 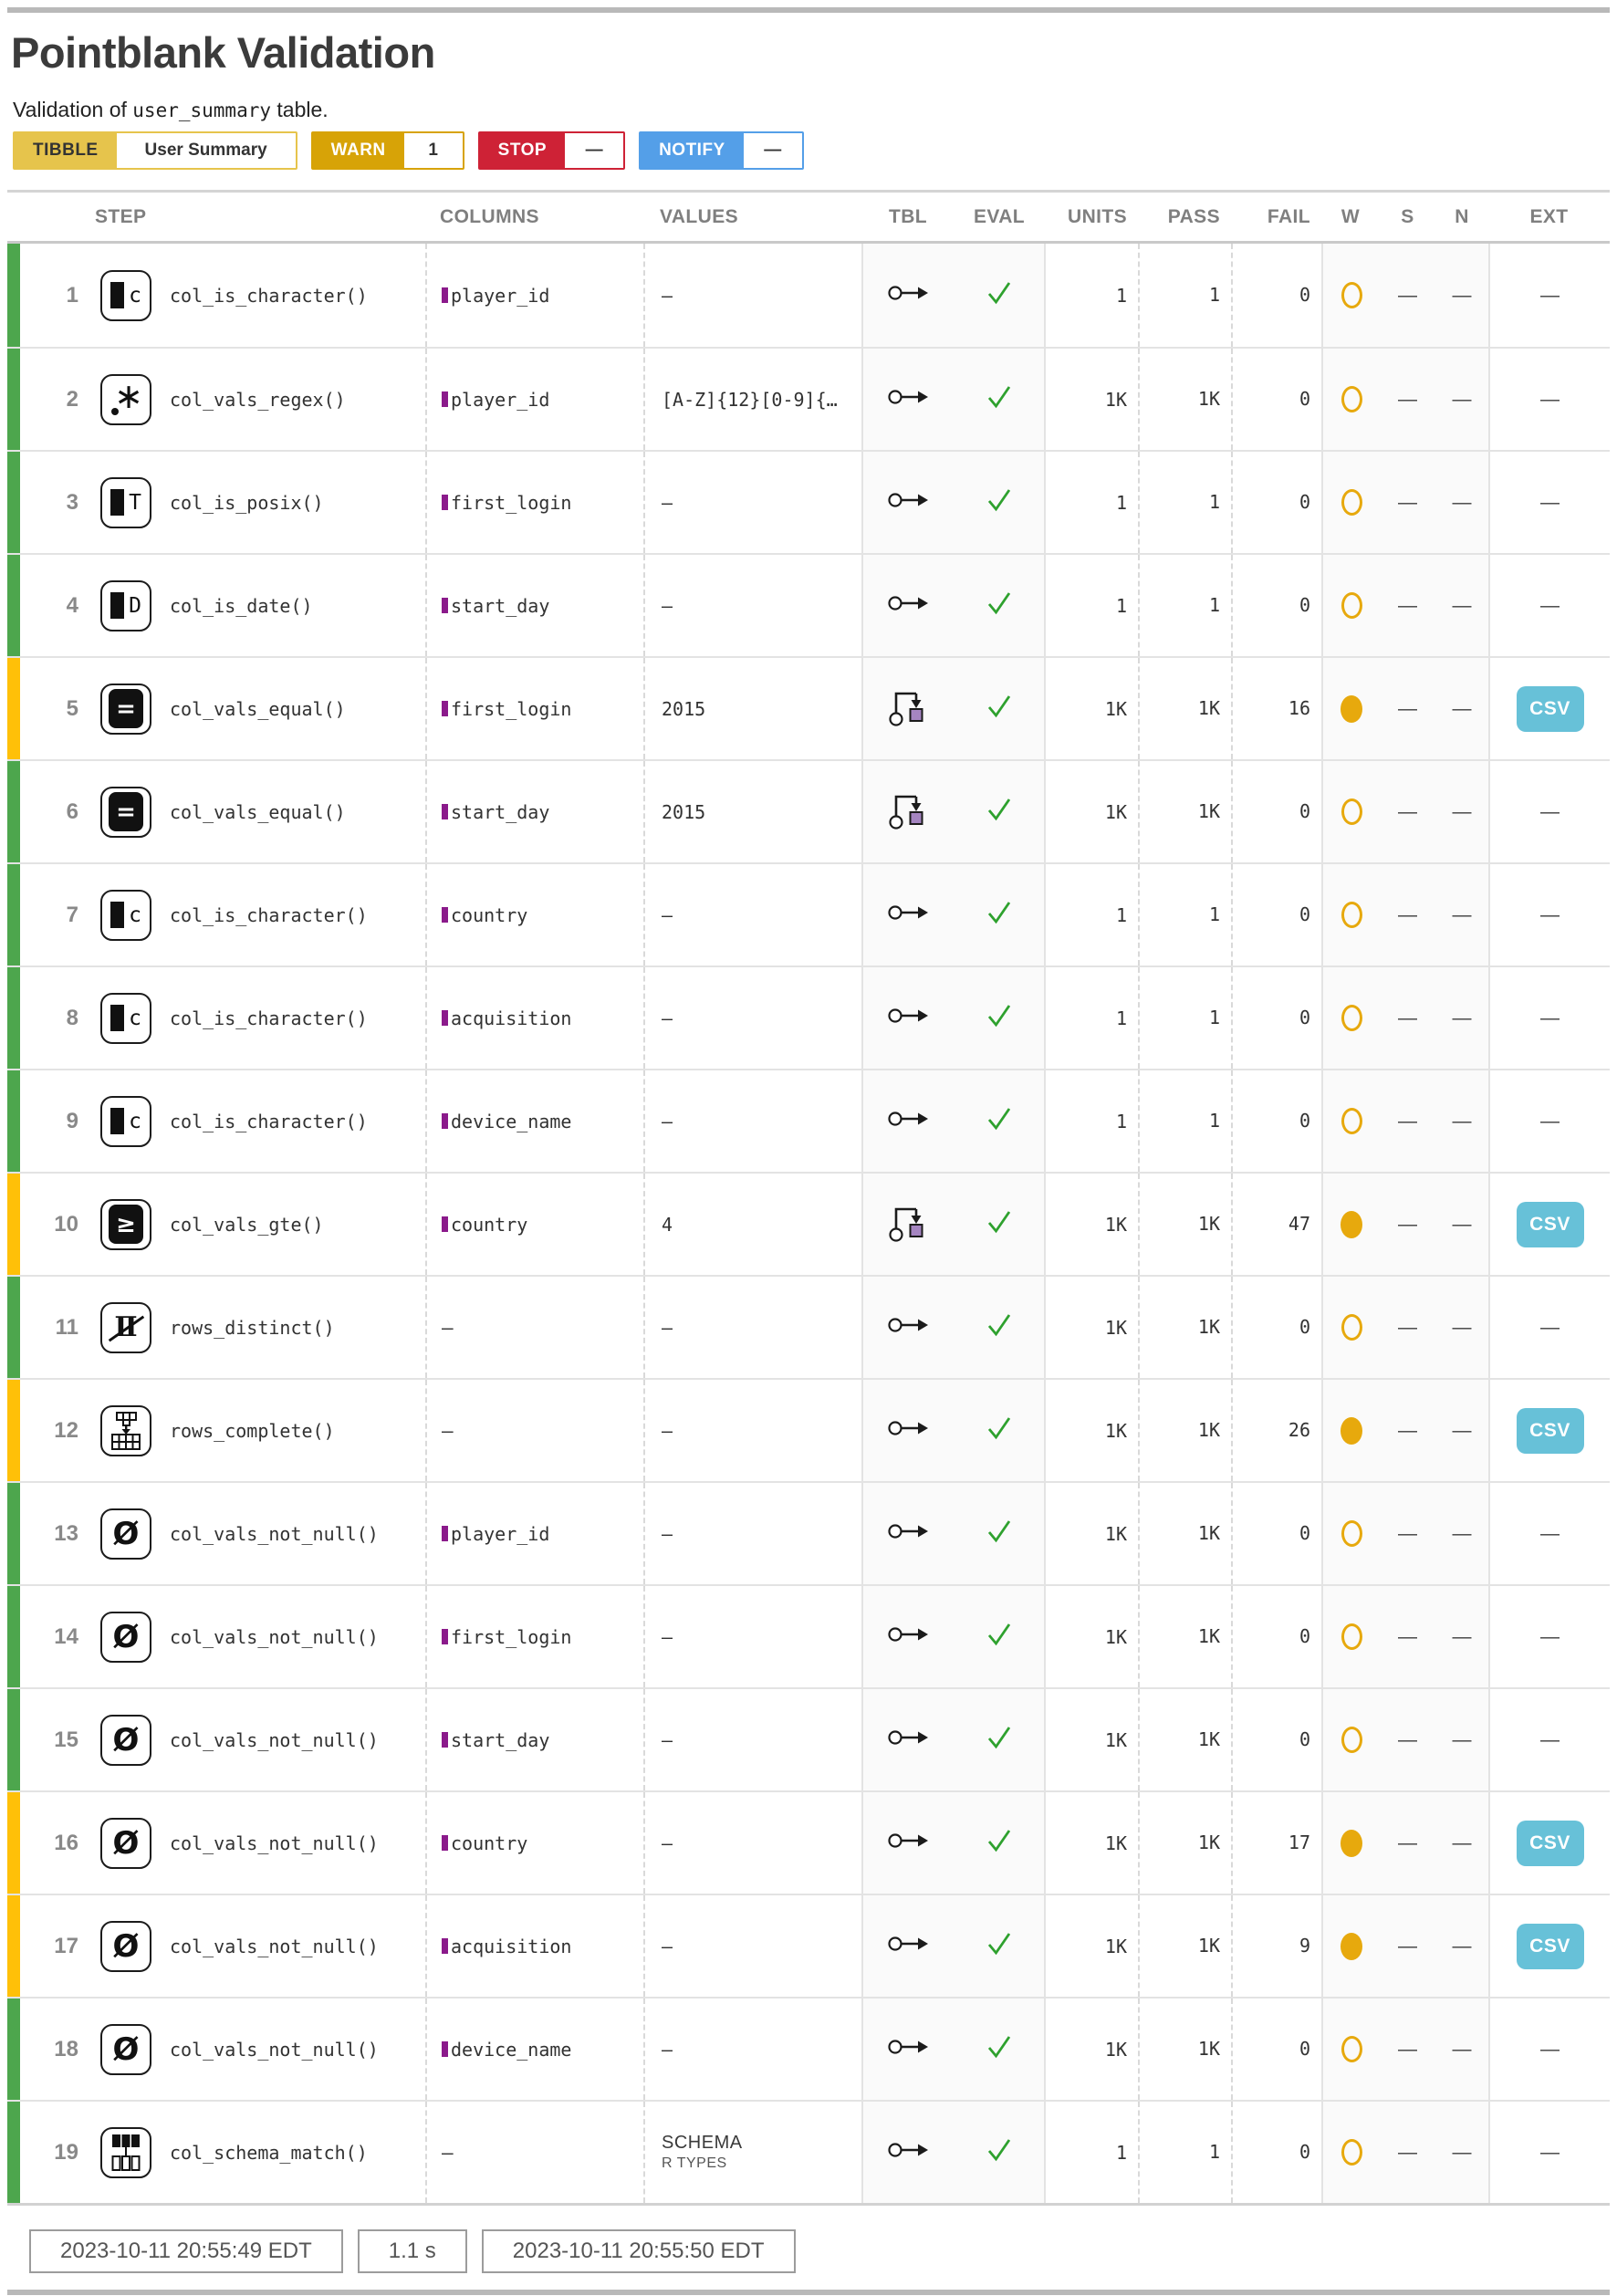 I want to click on badge-value: —, so click(x=594, y=150).